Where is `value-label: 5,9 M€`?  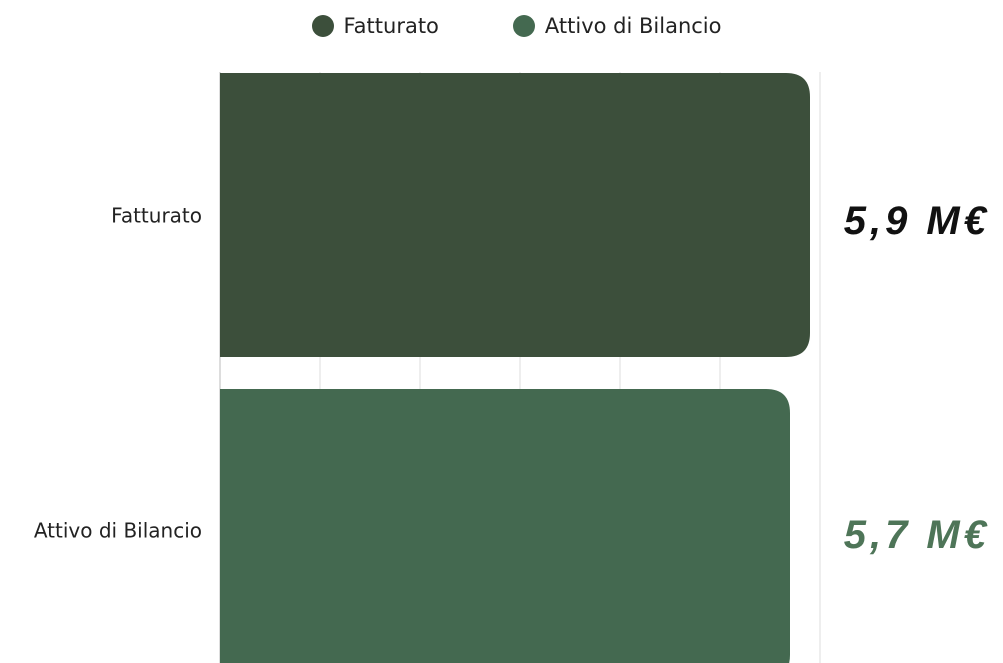
value-label: 5,9 M€ is located at coordinates (917, 221).